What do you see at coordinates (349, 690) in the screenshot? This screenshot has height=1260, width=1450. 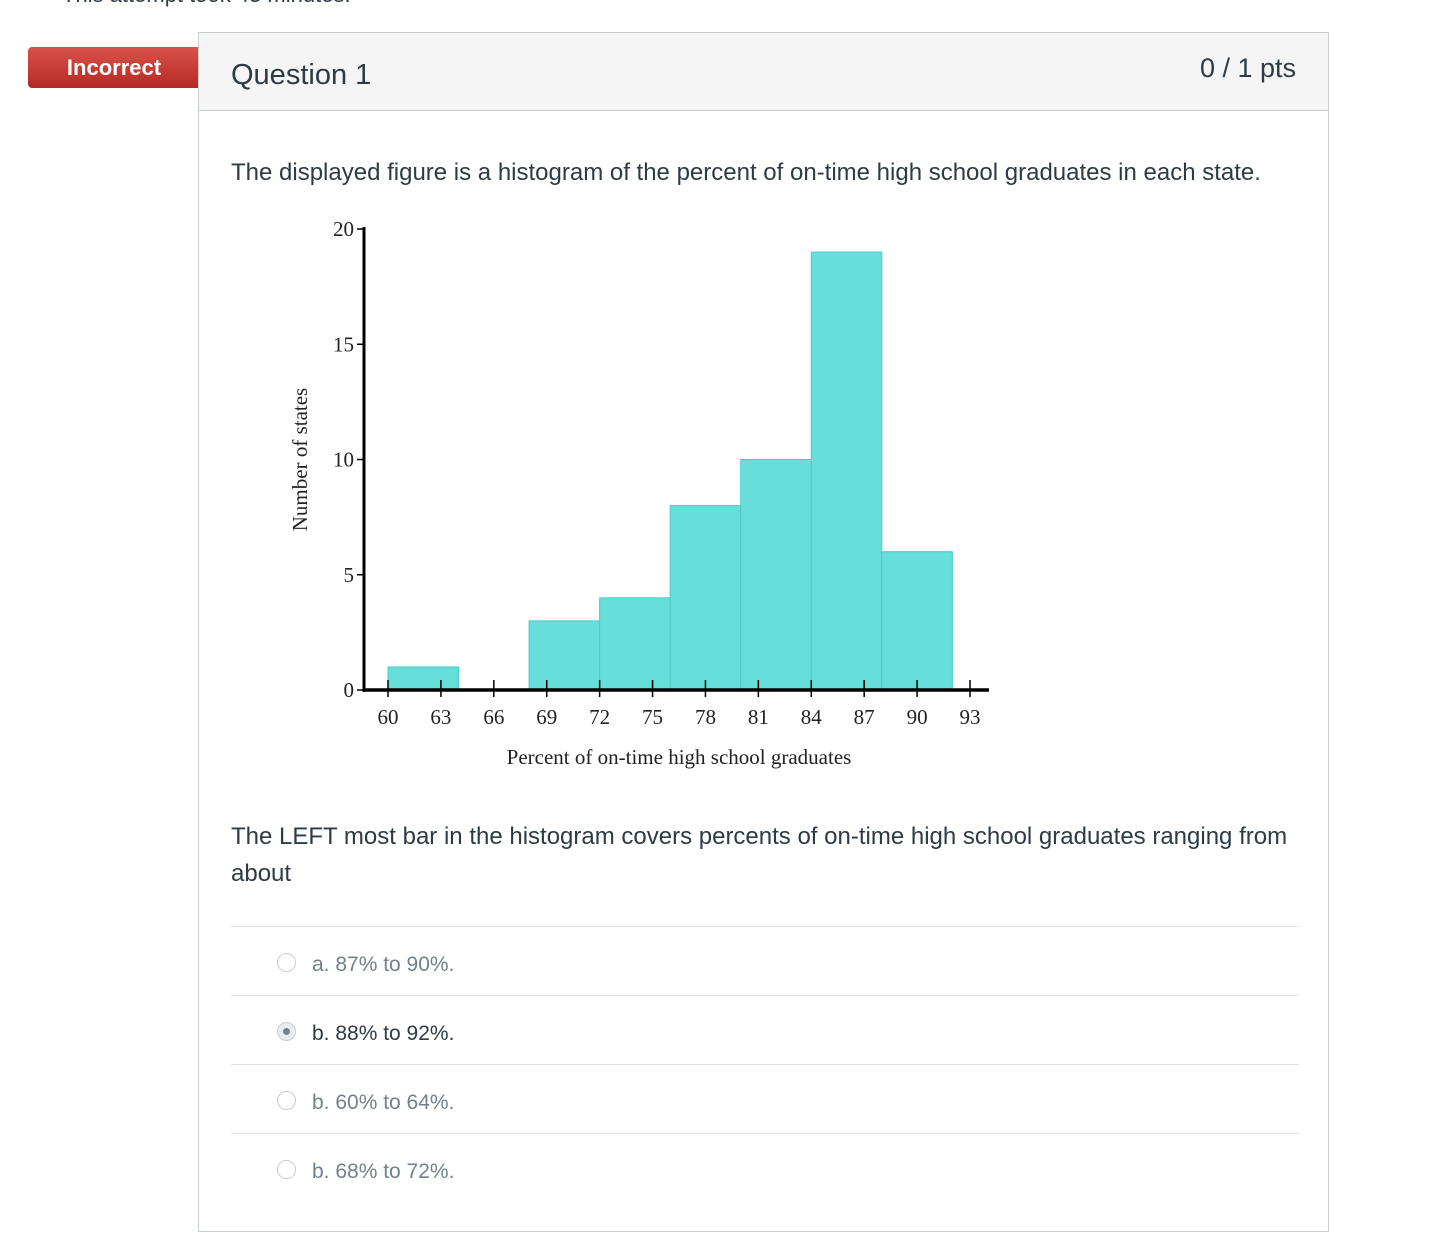 I see `y-tick-label: 0` at bounding box center [349, 690].